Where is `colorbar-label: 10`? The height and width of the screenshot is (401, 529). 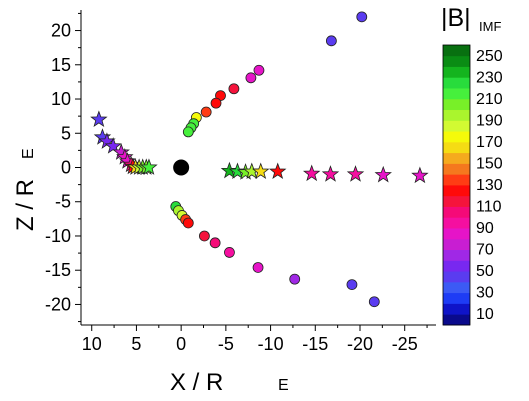
colorbar-label: 10 is located at coordinates (485, 314).